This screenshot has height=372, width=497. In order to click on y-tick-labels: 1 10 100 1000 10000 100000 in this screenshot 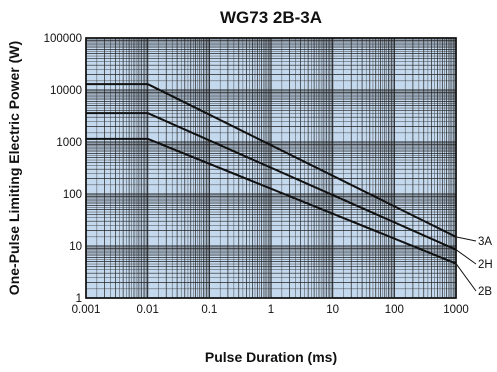, I will do `click(63, 169)`.